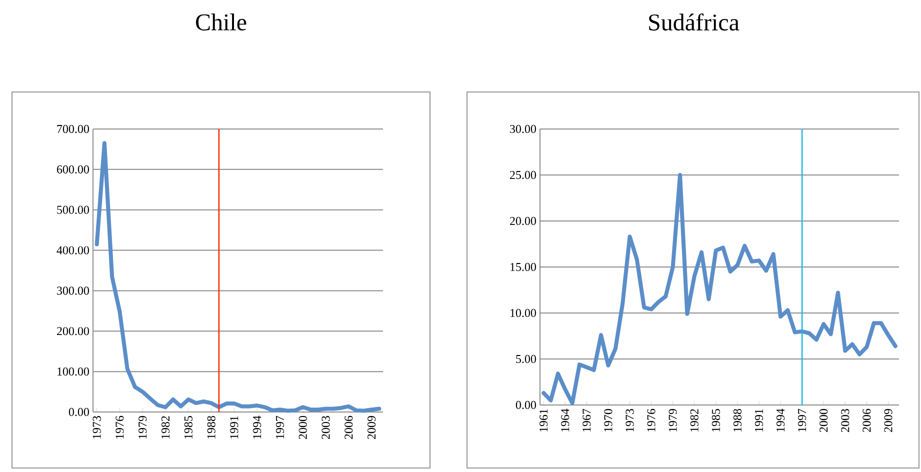 This screenshot has height=472, width=921. Describe the element at coordinates (73, 210) in the screenshot. I see `y-tick-label: 500.00` at that location.